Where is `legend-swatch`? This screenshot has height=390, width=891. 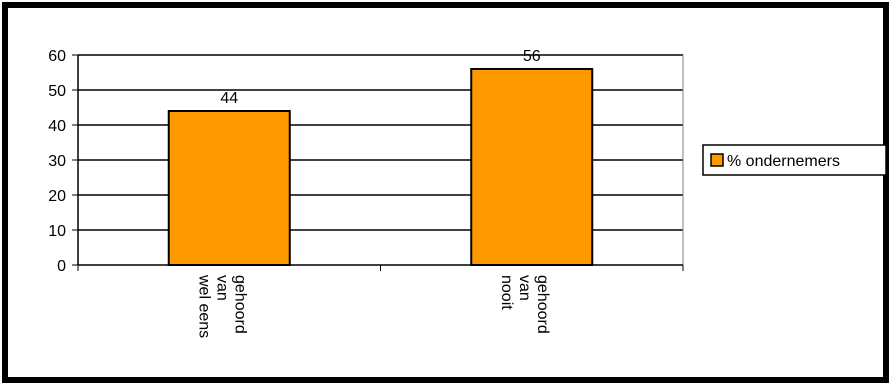 legend-swatch is located at coordinates (717, 160).